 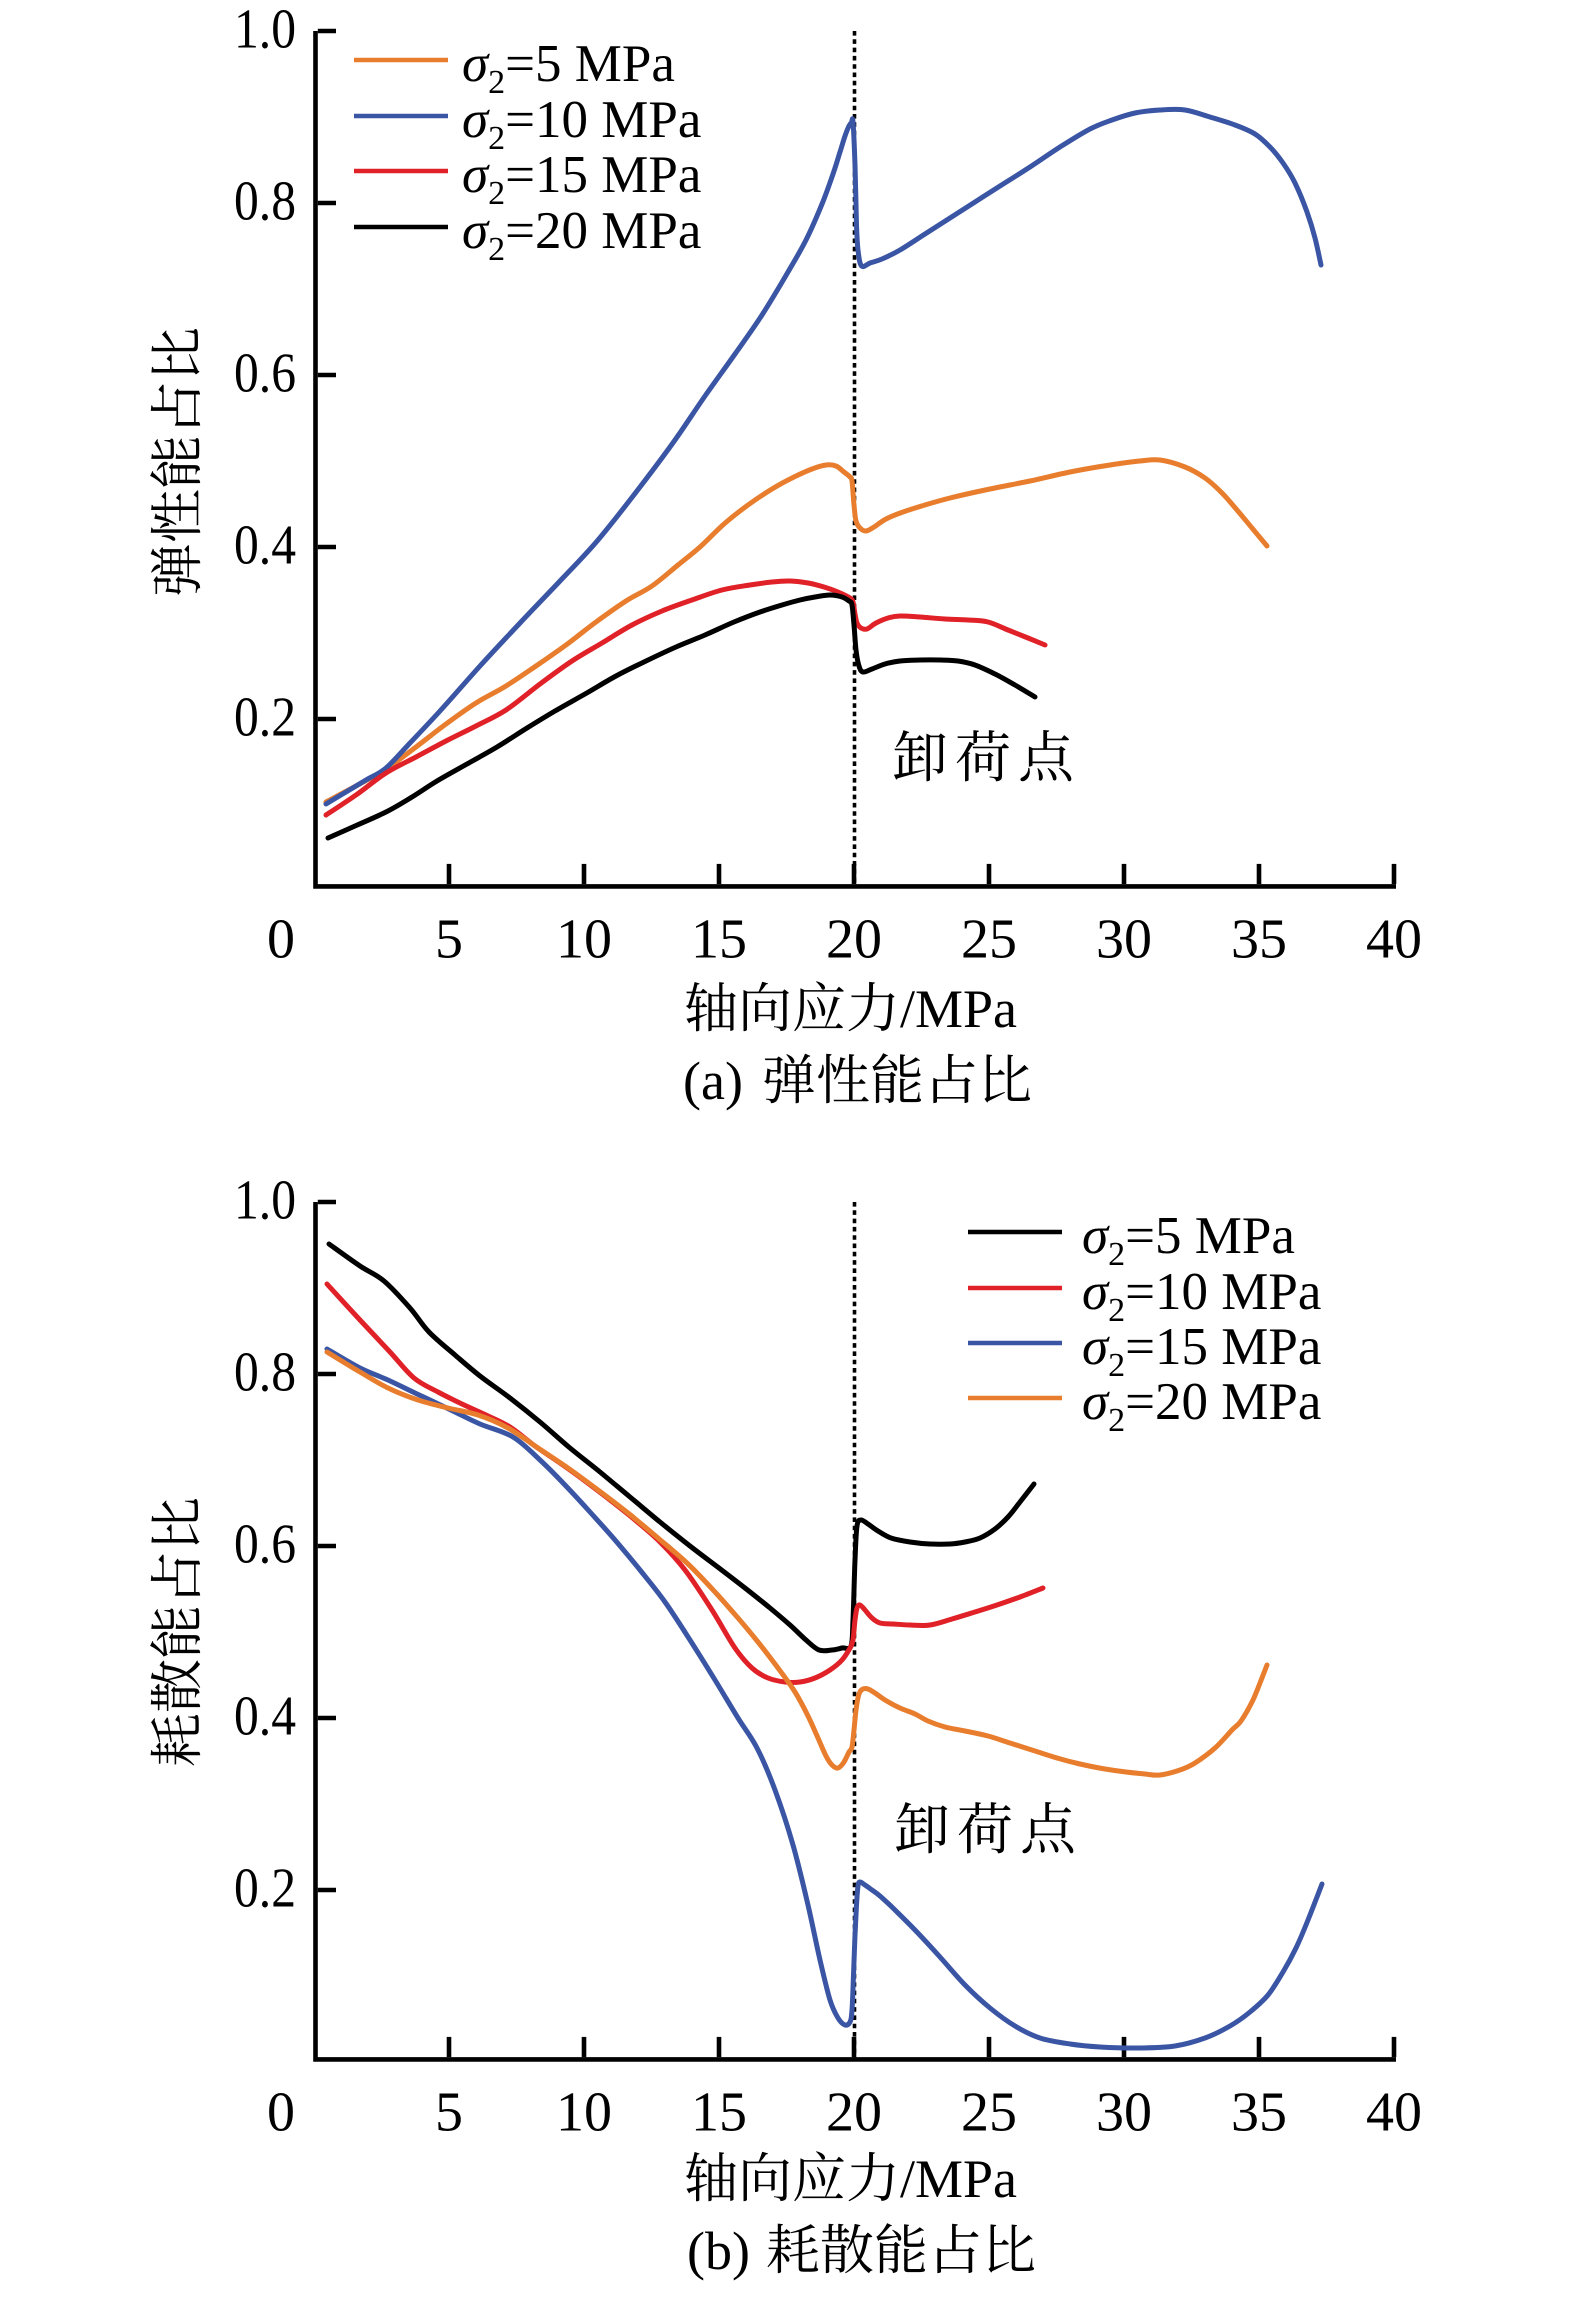 What do you see at coordinates (718, 2251) in the screenshot?
I see `svg-text: (b)` at bounding box center [718, 2251].